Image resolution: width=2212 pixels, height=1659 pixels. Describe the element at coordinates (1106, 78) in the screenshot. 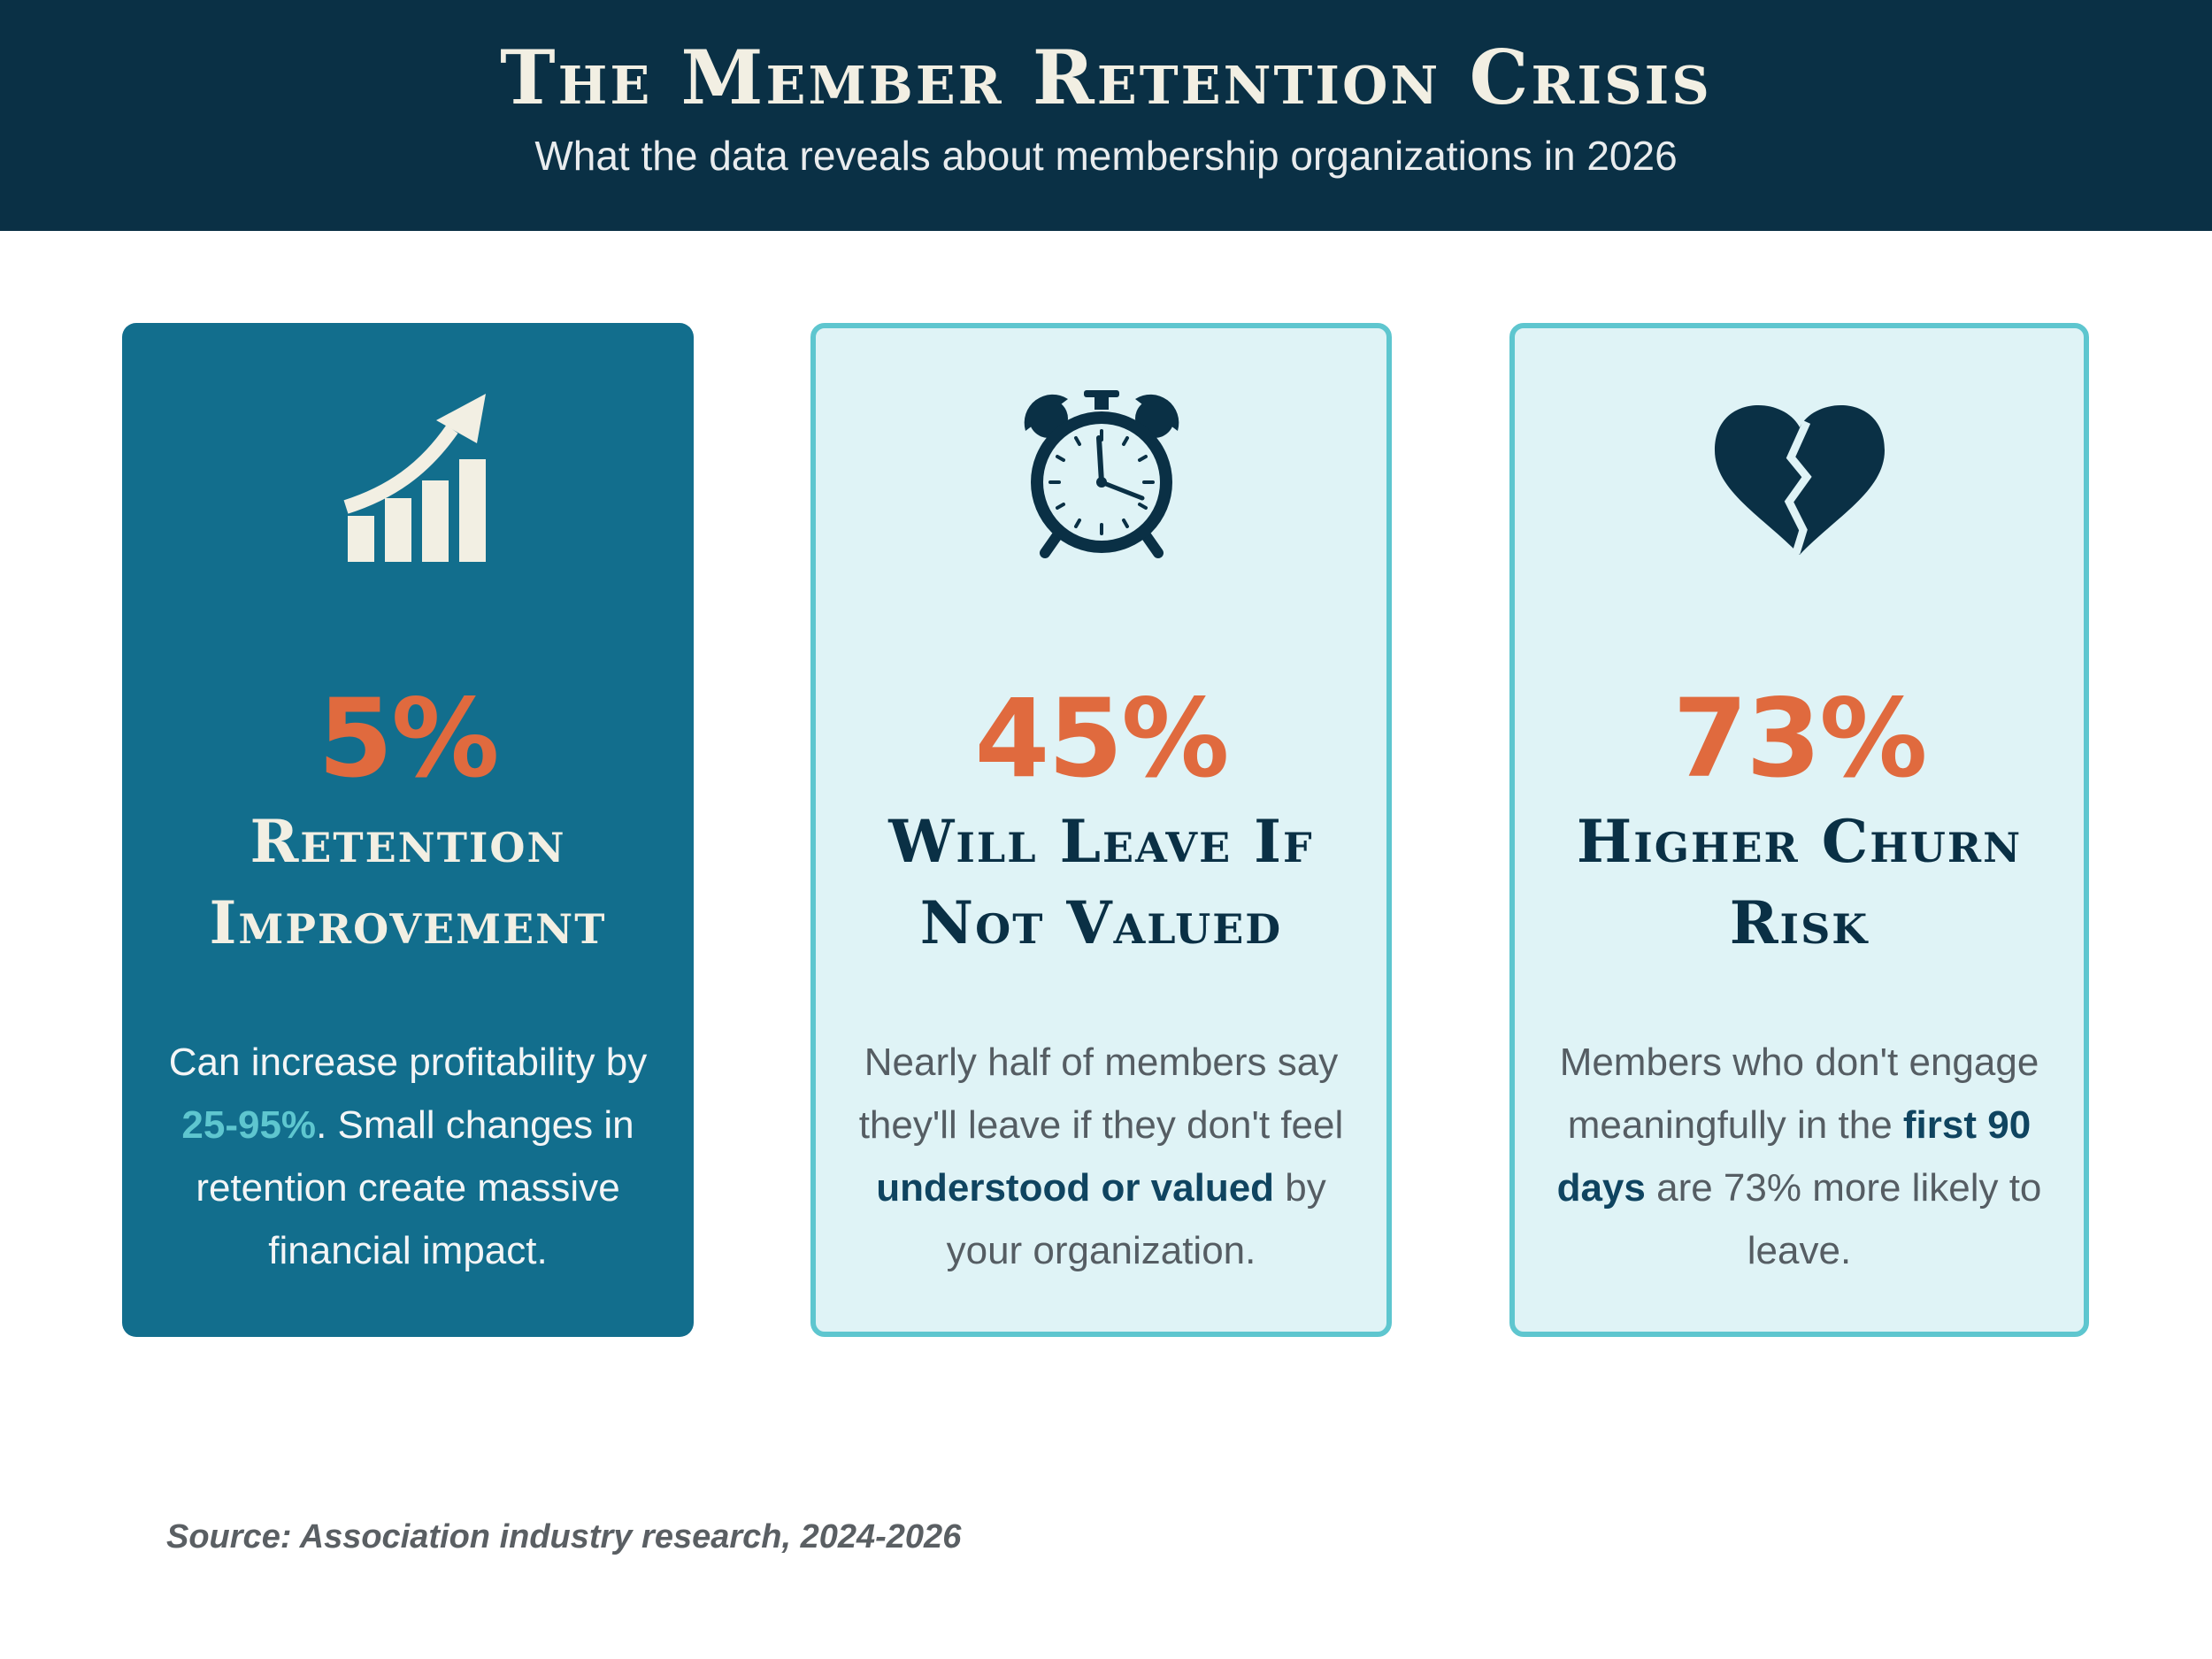

I see `page-title: The Member Retention Crisis` at that location.